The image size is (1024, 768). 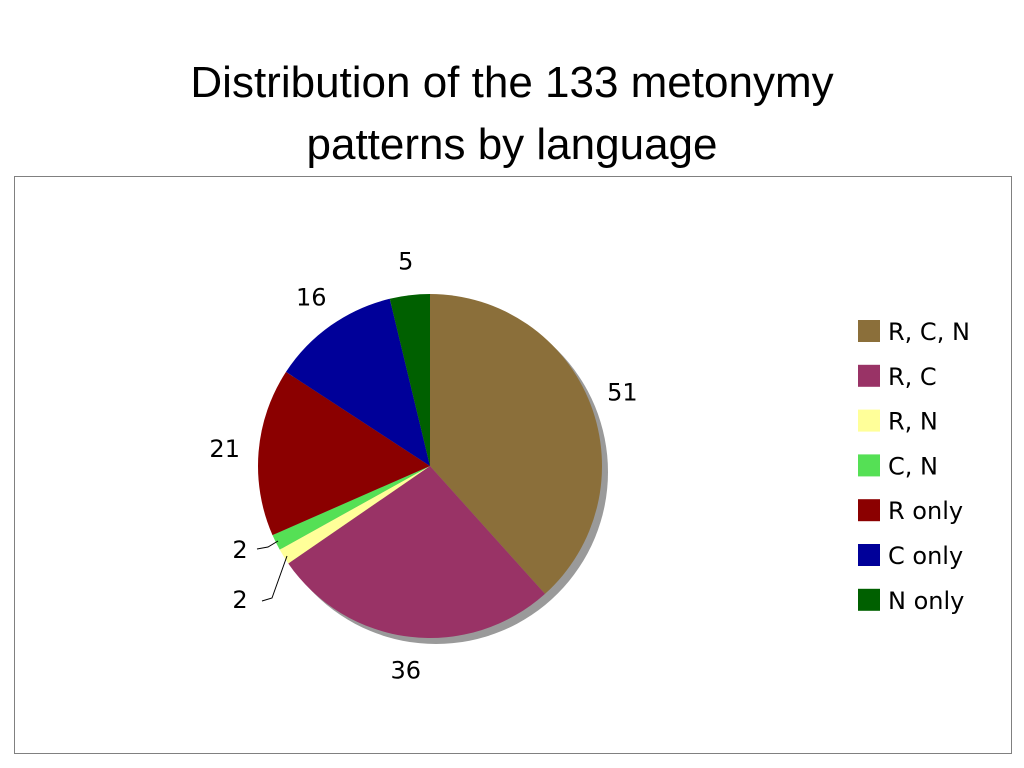 What do you see at coordinates (239, 600) in the screenshot?
I see `data-label-2: 2` at bounding box center [239, 600].